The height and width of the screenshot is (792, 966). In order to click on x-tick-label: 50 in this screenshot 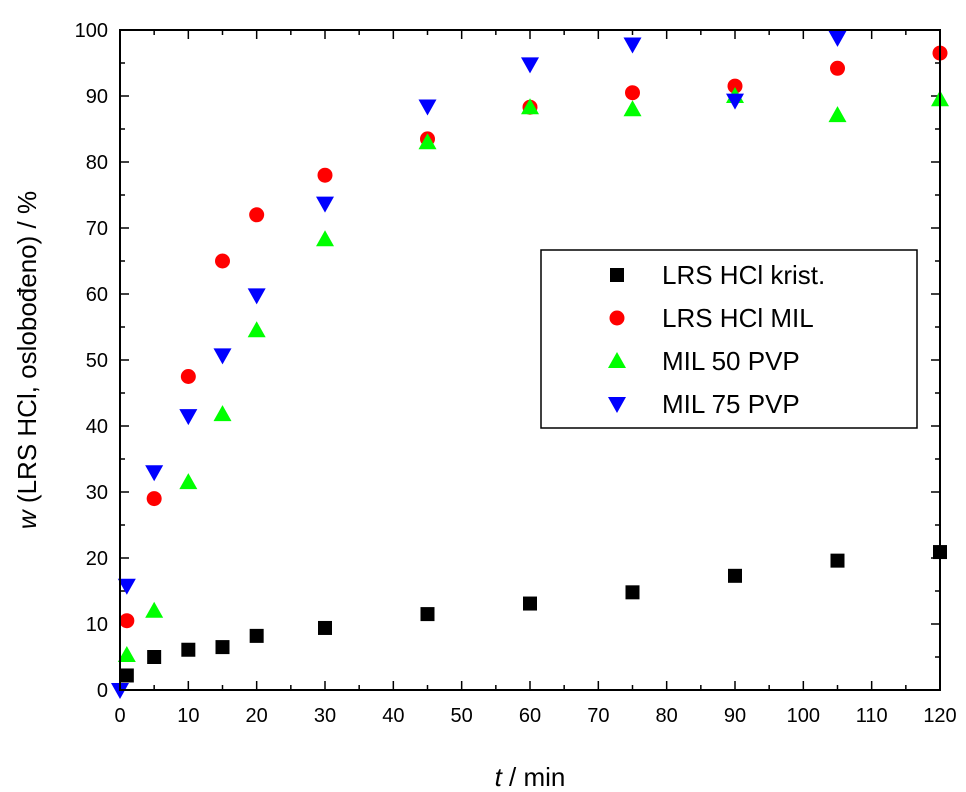, I will do `click(462, 716)`.